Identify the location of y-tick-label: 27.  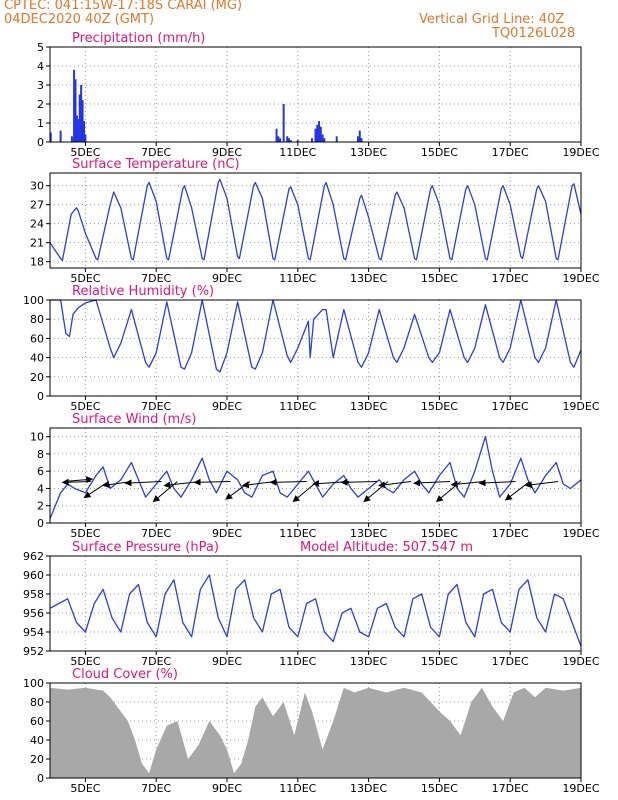
(37, 205).